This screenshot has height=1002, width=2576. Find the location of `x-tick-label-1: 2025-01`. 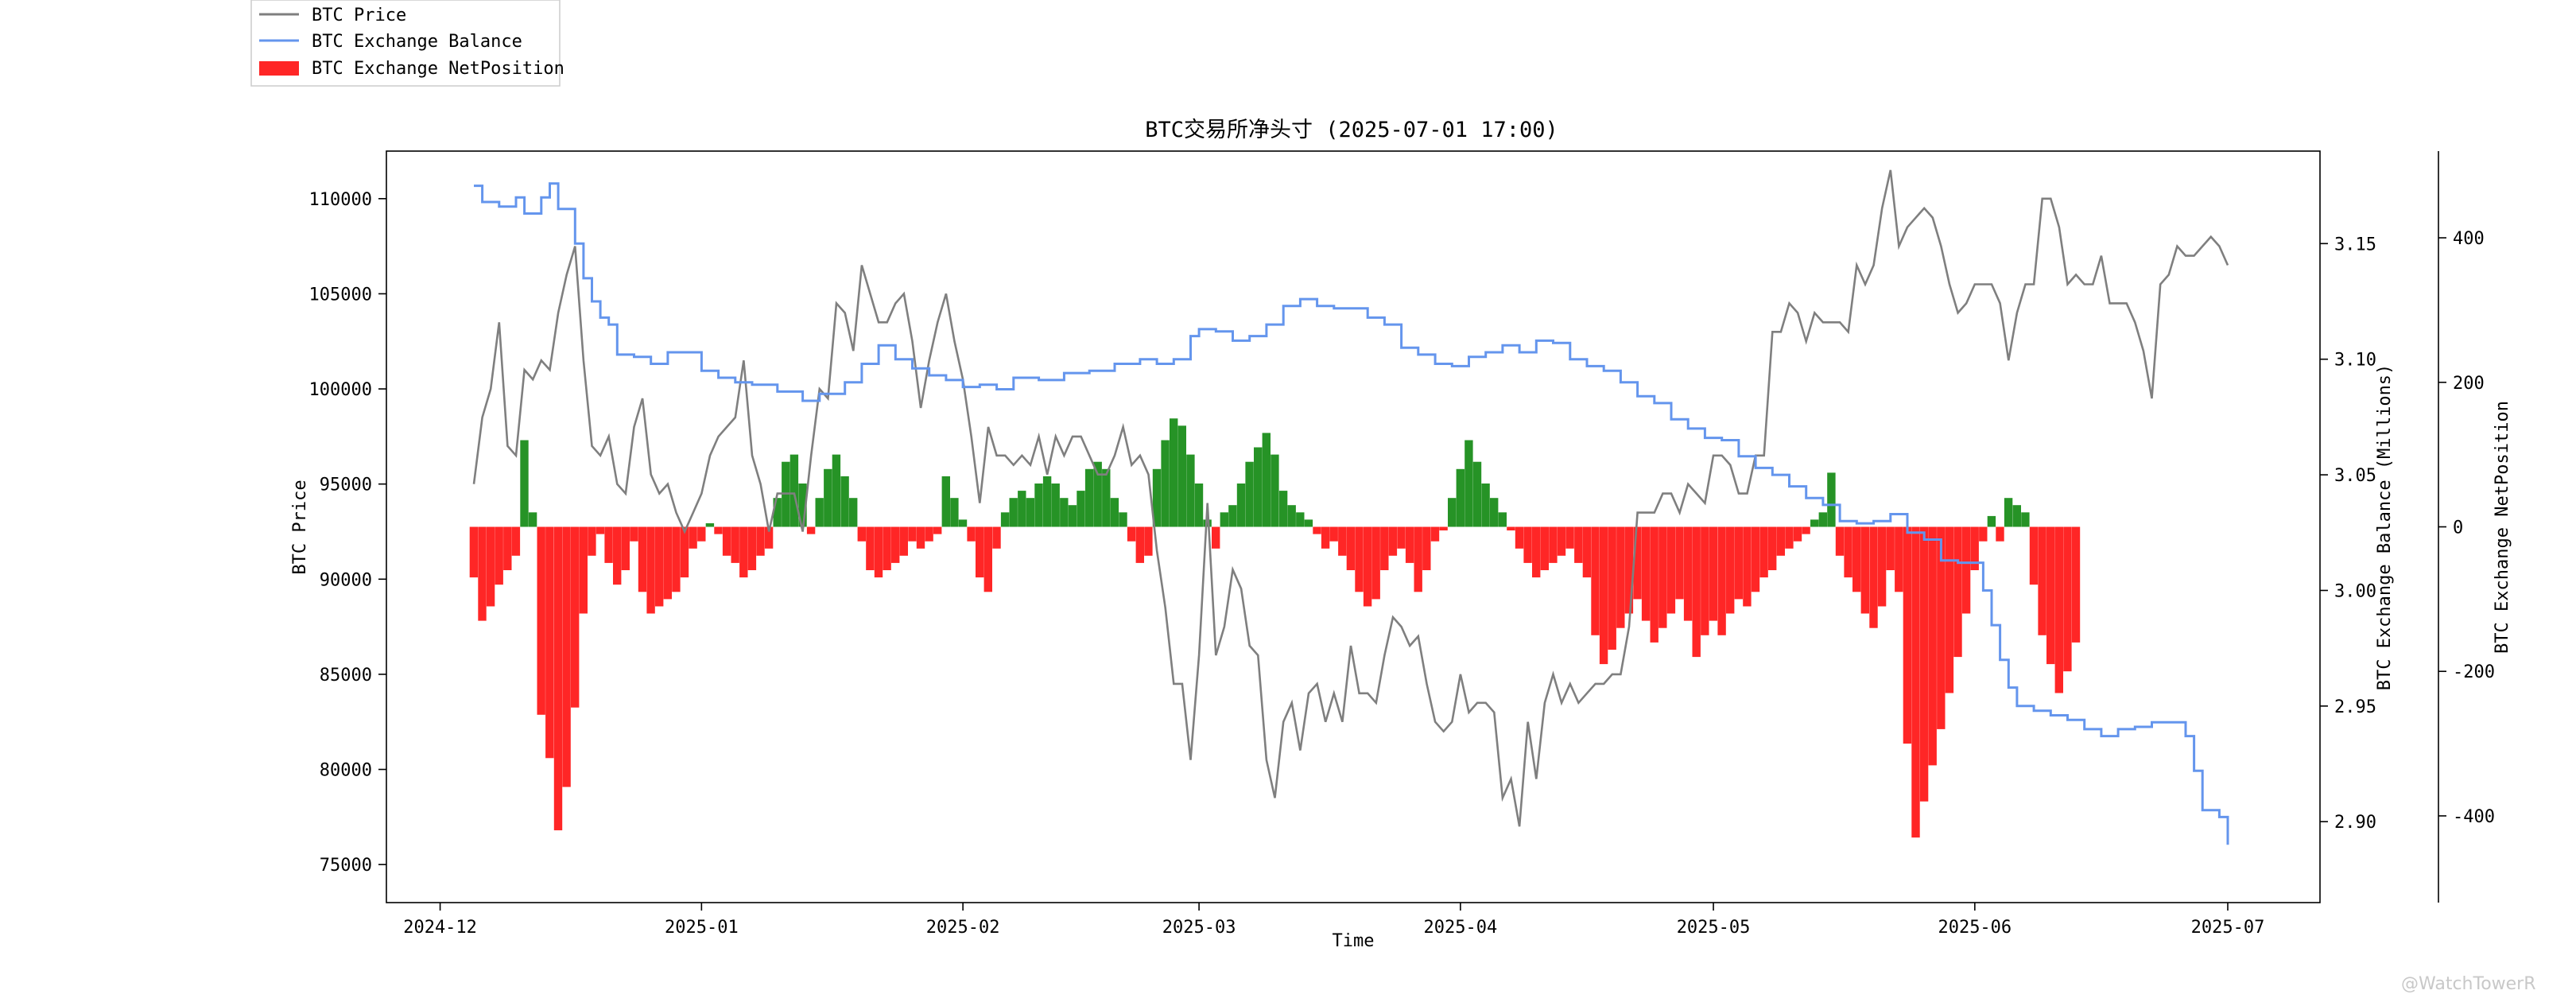

x-tick-label-1: 2025-01 is located at coordinates (702, 928).